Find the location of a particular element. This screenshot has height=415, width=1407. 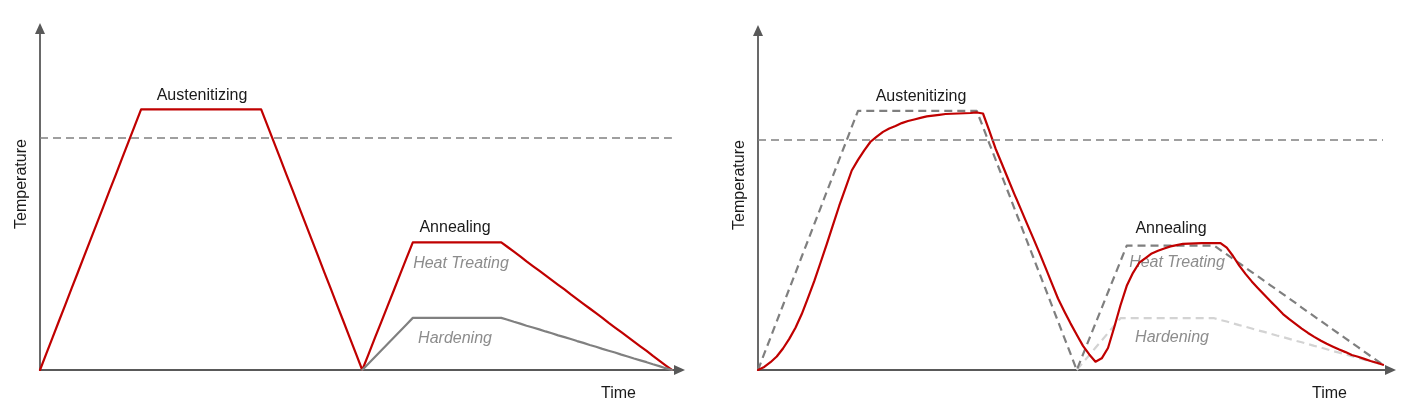

annotation: Heat Treating is located at coordinates (461, 262).